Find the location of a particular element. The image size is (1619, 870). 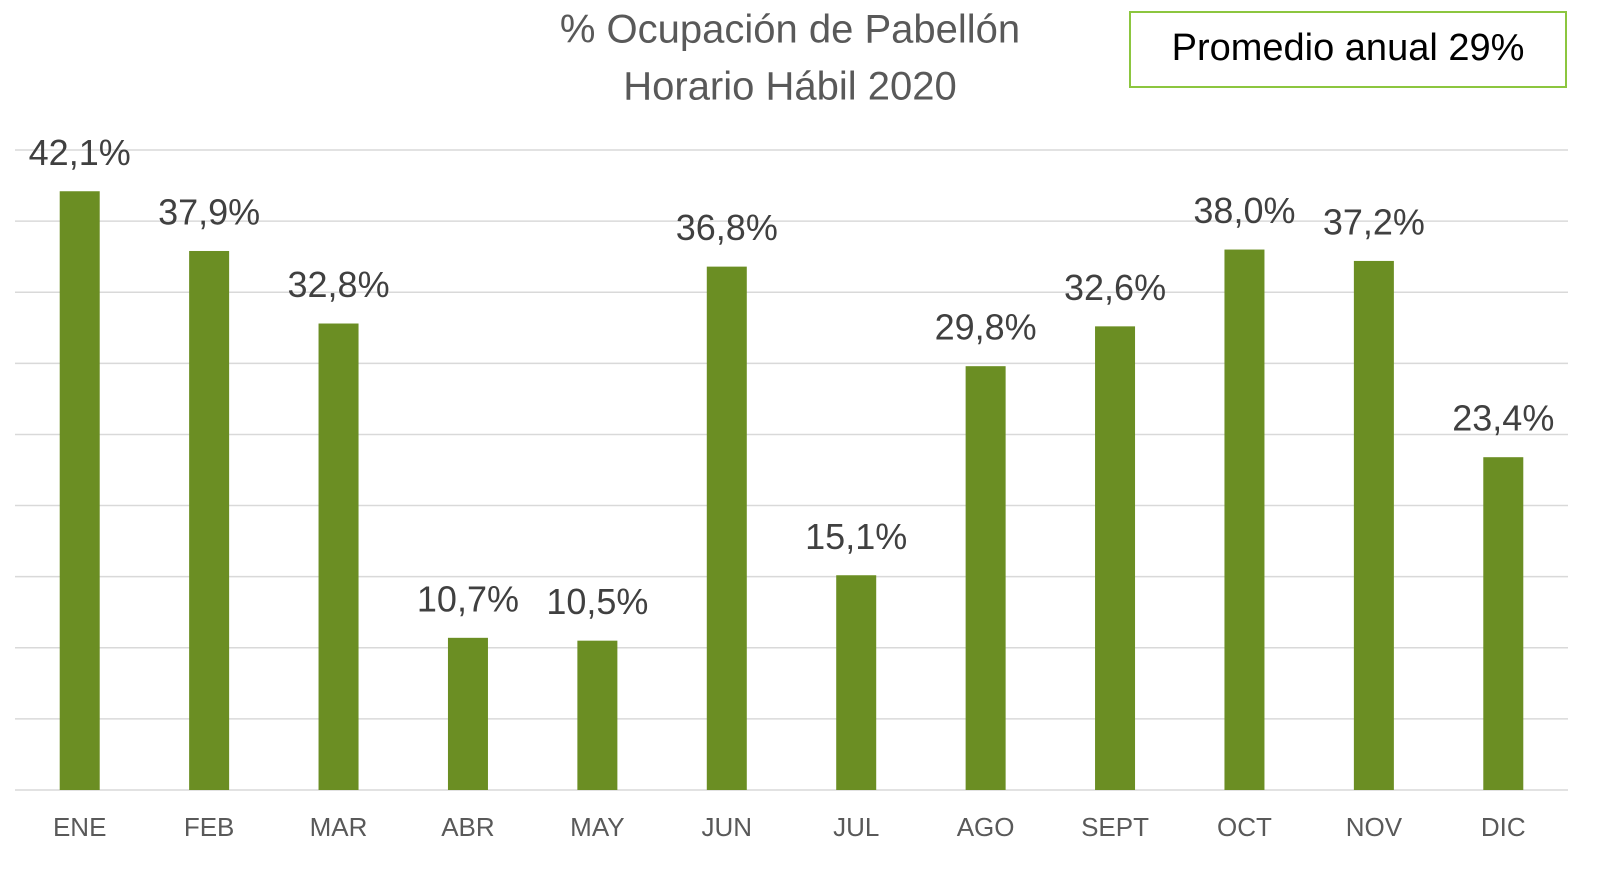

annotation-box is located at coordinates (1348, 49).